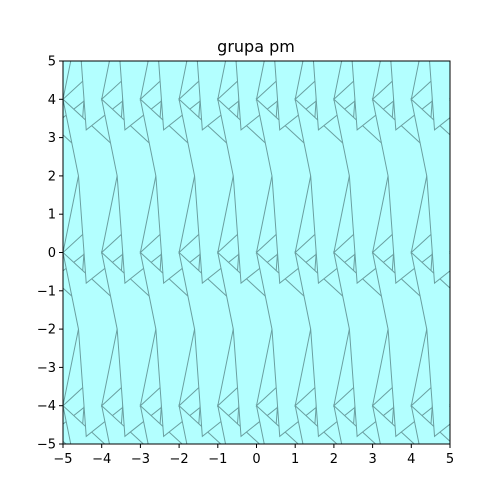 This screenshot has height=500, width=500. I want to click on y-axis: −5 −4 −3 −2 −1 0 1 2 3 4 5, so click(50, 254).